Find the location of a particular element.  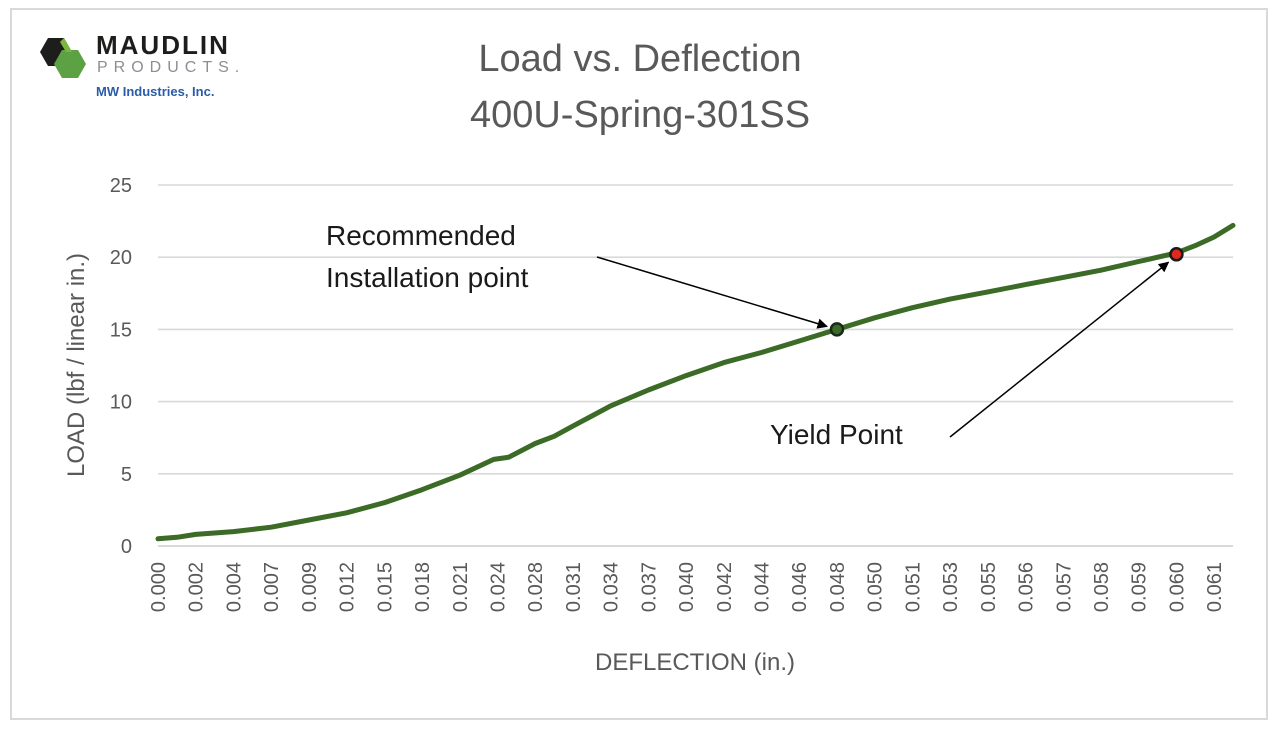

x-tick-label: 0.061 is located at coordinates (1215, 587).